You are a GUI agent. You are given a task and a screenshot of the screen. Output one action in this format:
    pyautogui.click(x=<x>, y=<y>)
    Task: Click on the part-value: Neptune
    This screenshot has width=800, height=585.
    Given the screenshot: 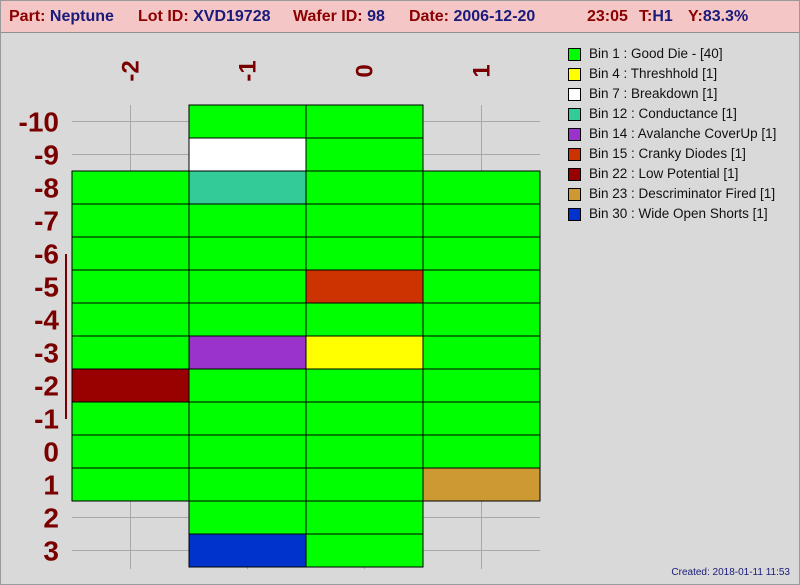 What is the action you would take?
    pyautogui.click(x=81, y=16)
    